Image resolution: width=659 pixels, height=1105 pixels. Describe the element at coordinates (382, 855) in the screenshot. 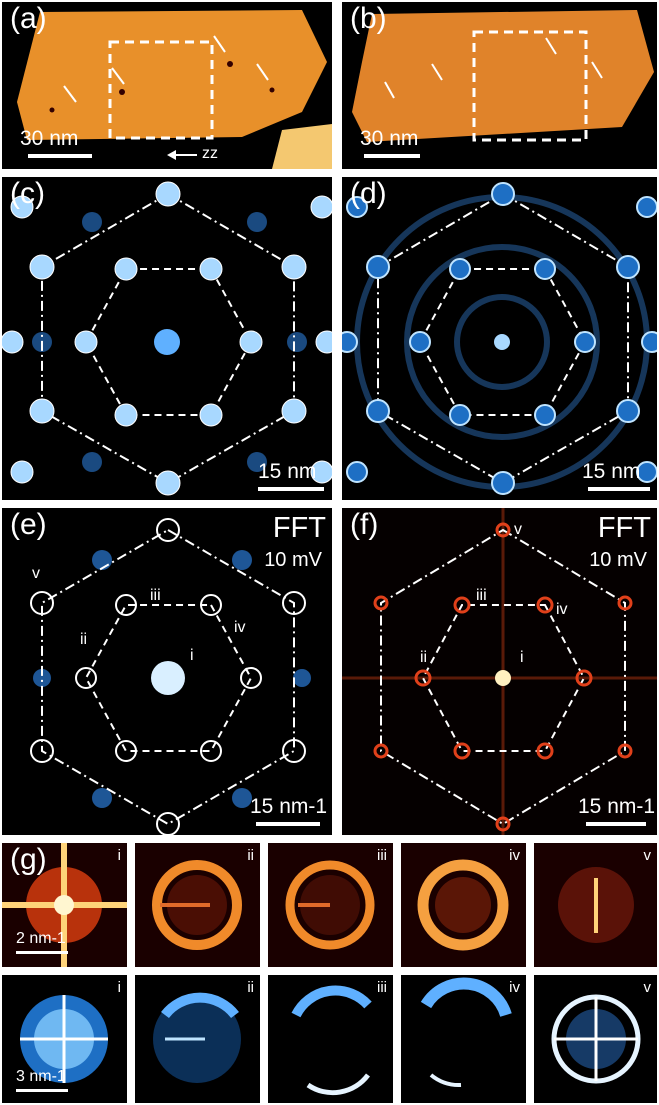

I see `g-top-label-iii: iii` at that location.